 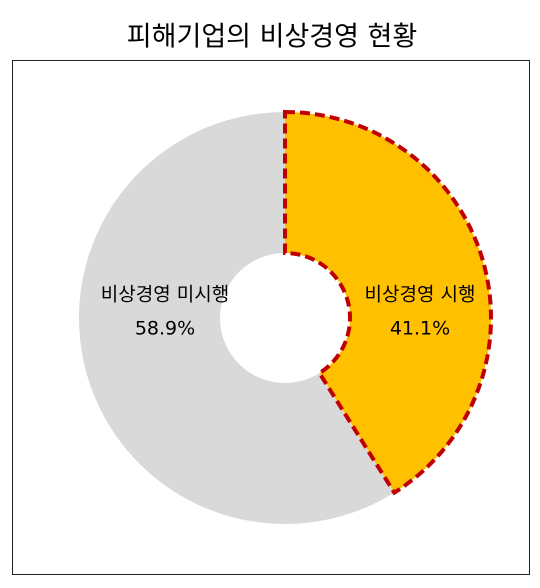 What do you see at coordinates (272, 37) in the screenshot?
I see `chart-title: 피해기업의 비상경영 현황` at bounding box center [272, 37].